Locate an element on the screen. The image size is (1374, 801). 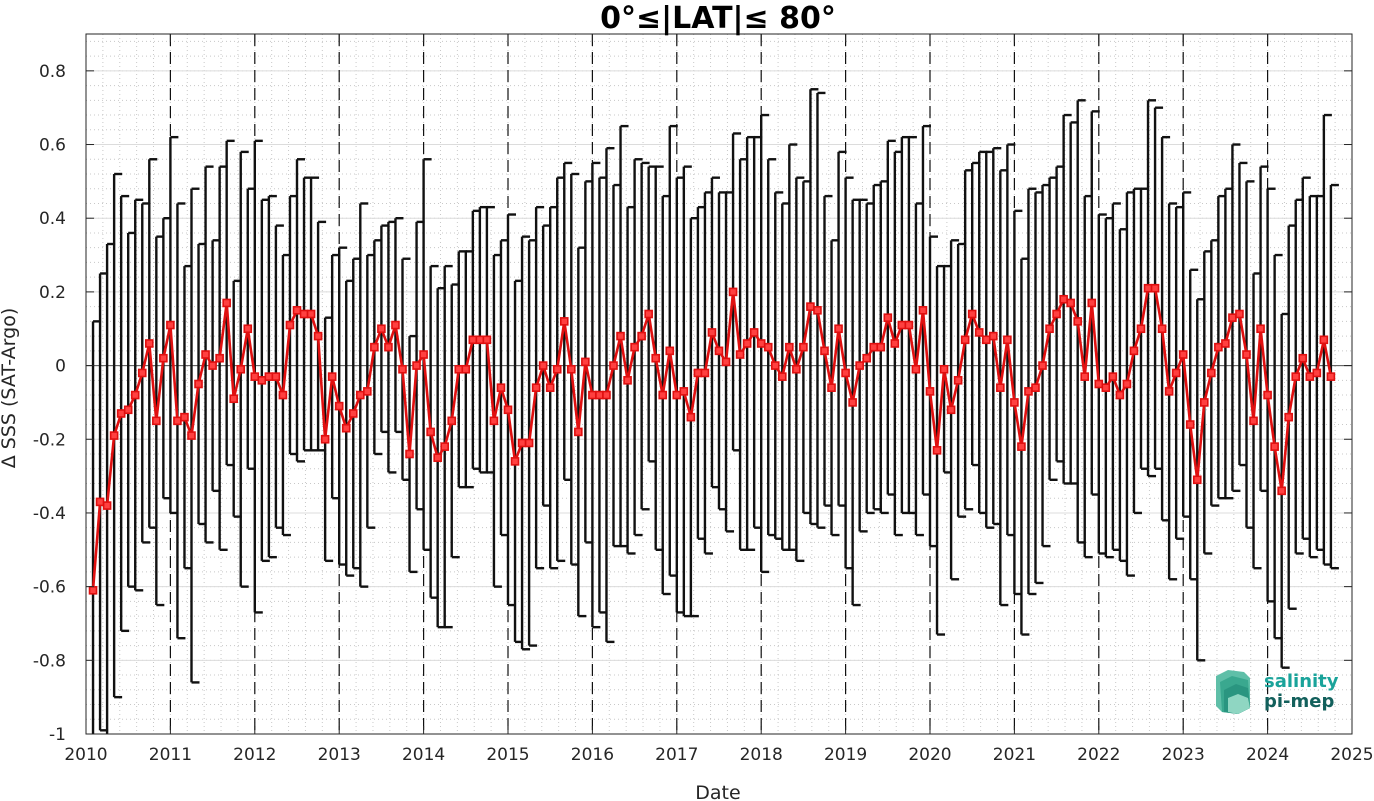
x-tick-label: 2018 is located at coordinates (761, 755).